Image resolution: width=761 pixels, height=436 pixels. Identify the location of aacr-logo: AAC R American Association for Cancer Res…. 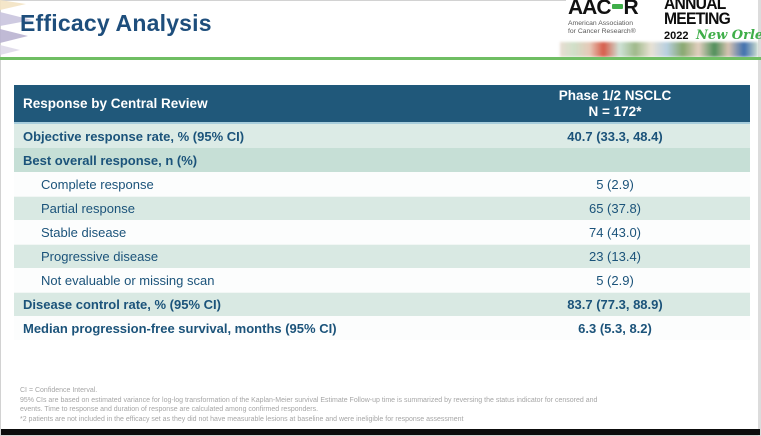
(660, 28).